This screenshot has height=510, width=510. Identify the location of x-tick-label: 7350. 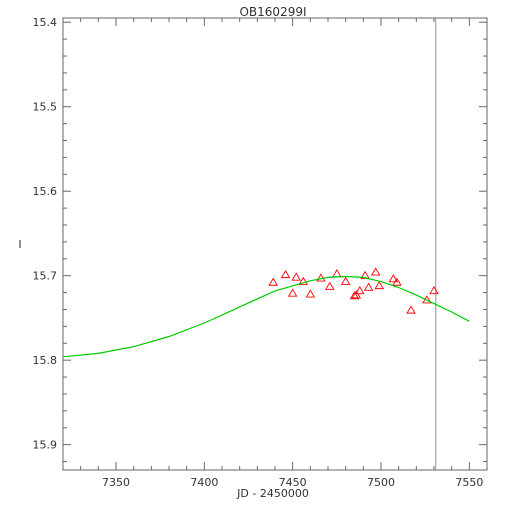
(116, 482).